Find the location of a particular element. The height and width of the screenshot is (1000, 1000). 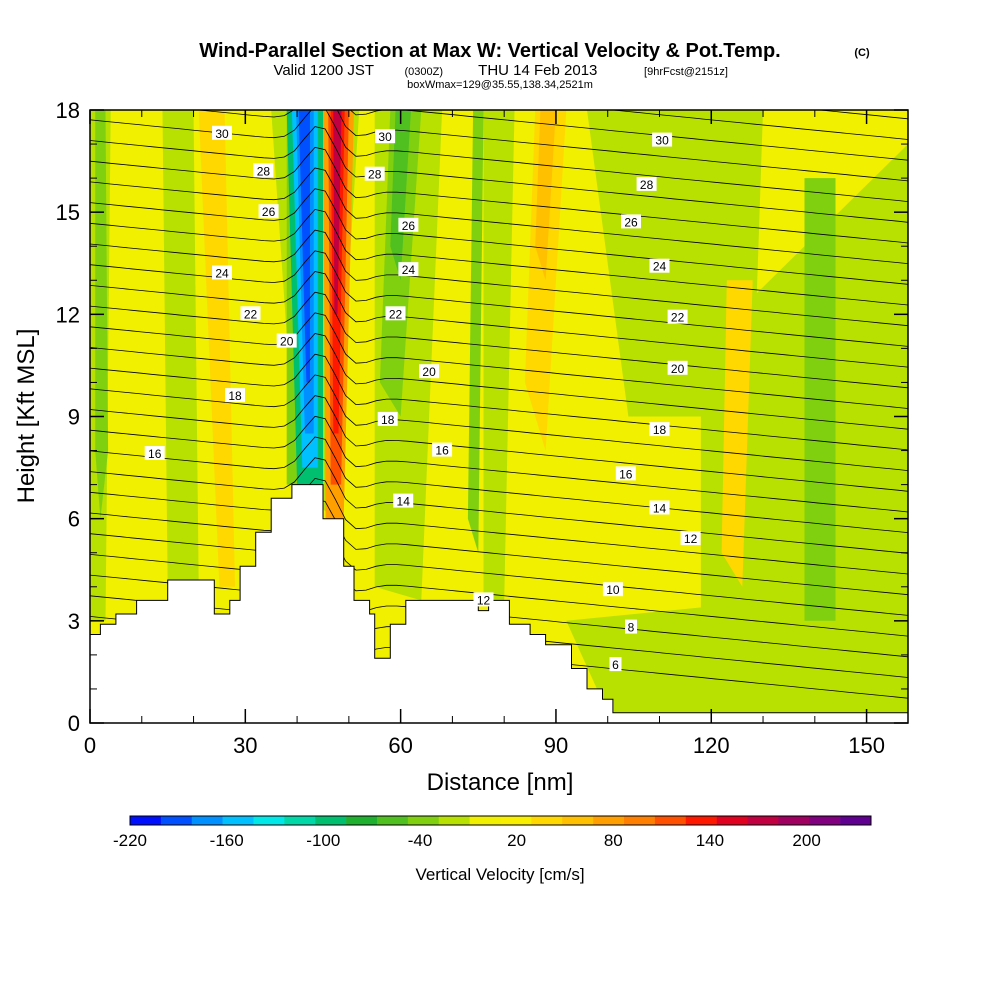

y-tick-label: 12 is located at coordinates (68, 314).